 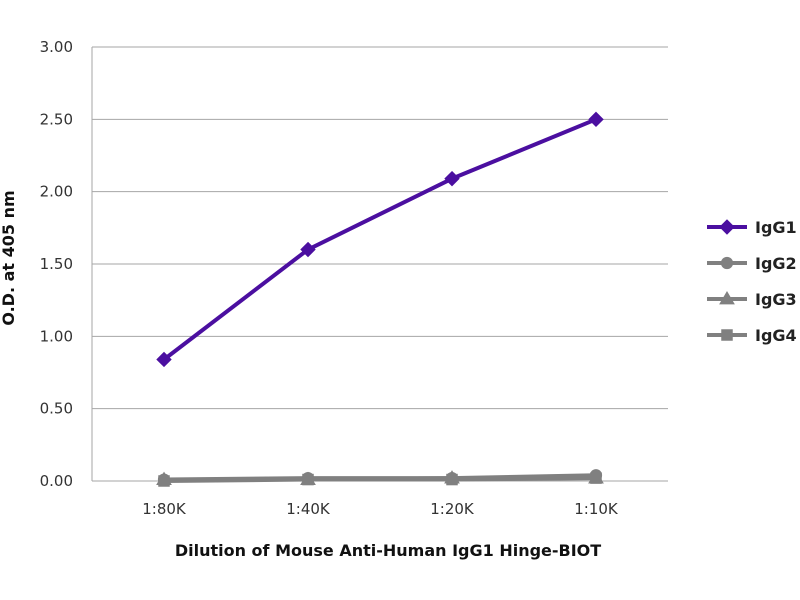 What do you see at coordinates (56, 47) in the screenshot?
I see `y-tick-label: 3.00` at bounding box center [56, 47].